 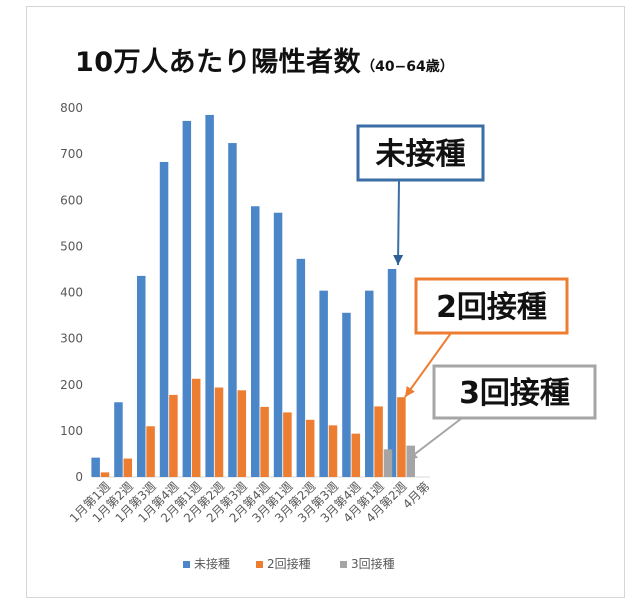 I want to click on chart-subtitle: （40−64歳）, so click(x=407, y=67).